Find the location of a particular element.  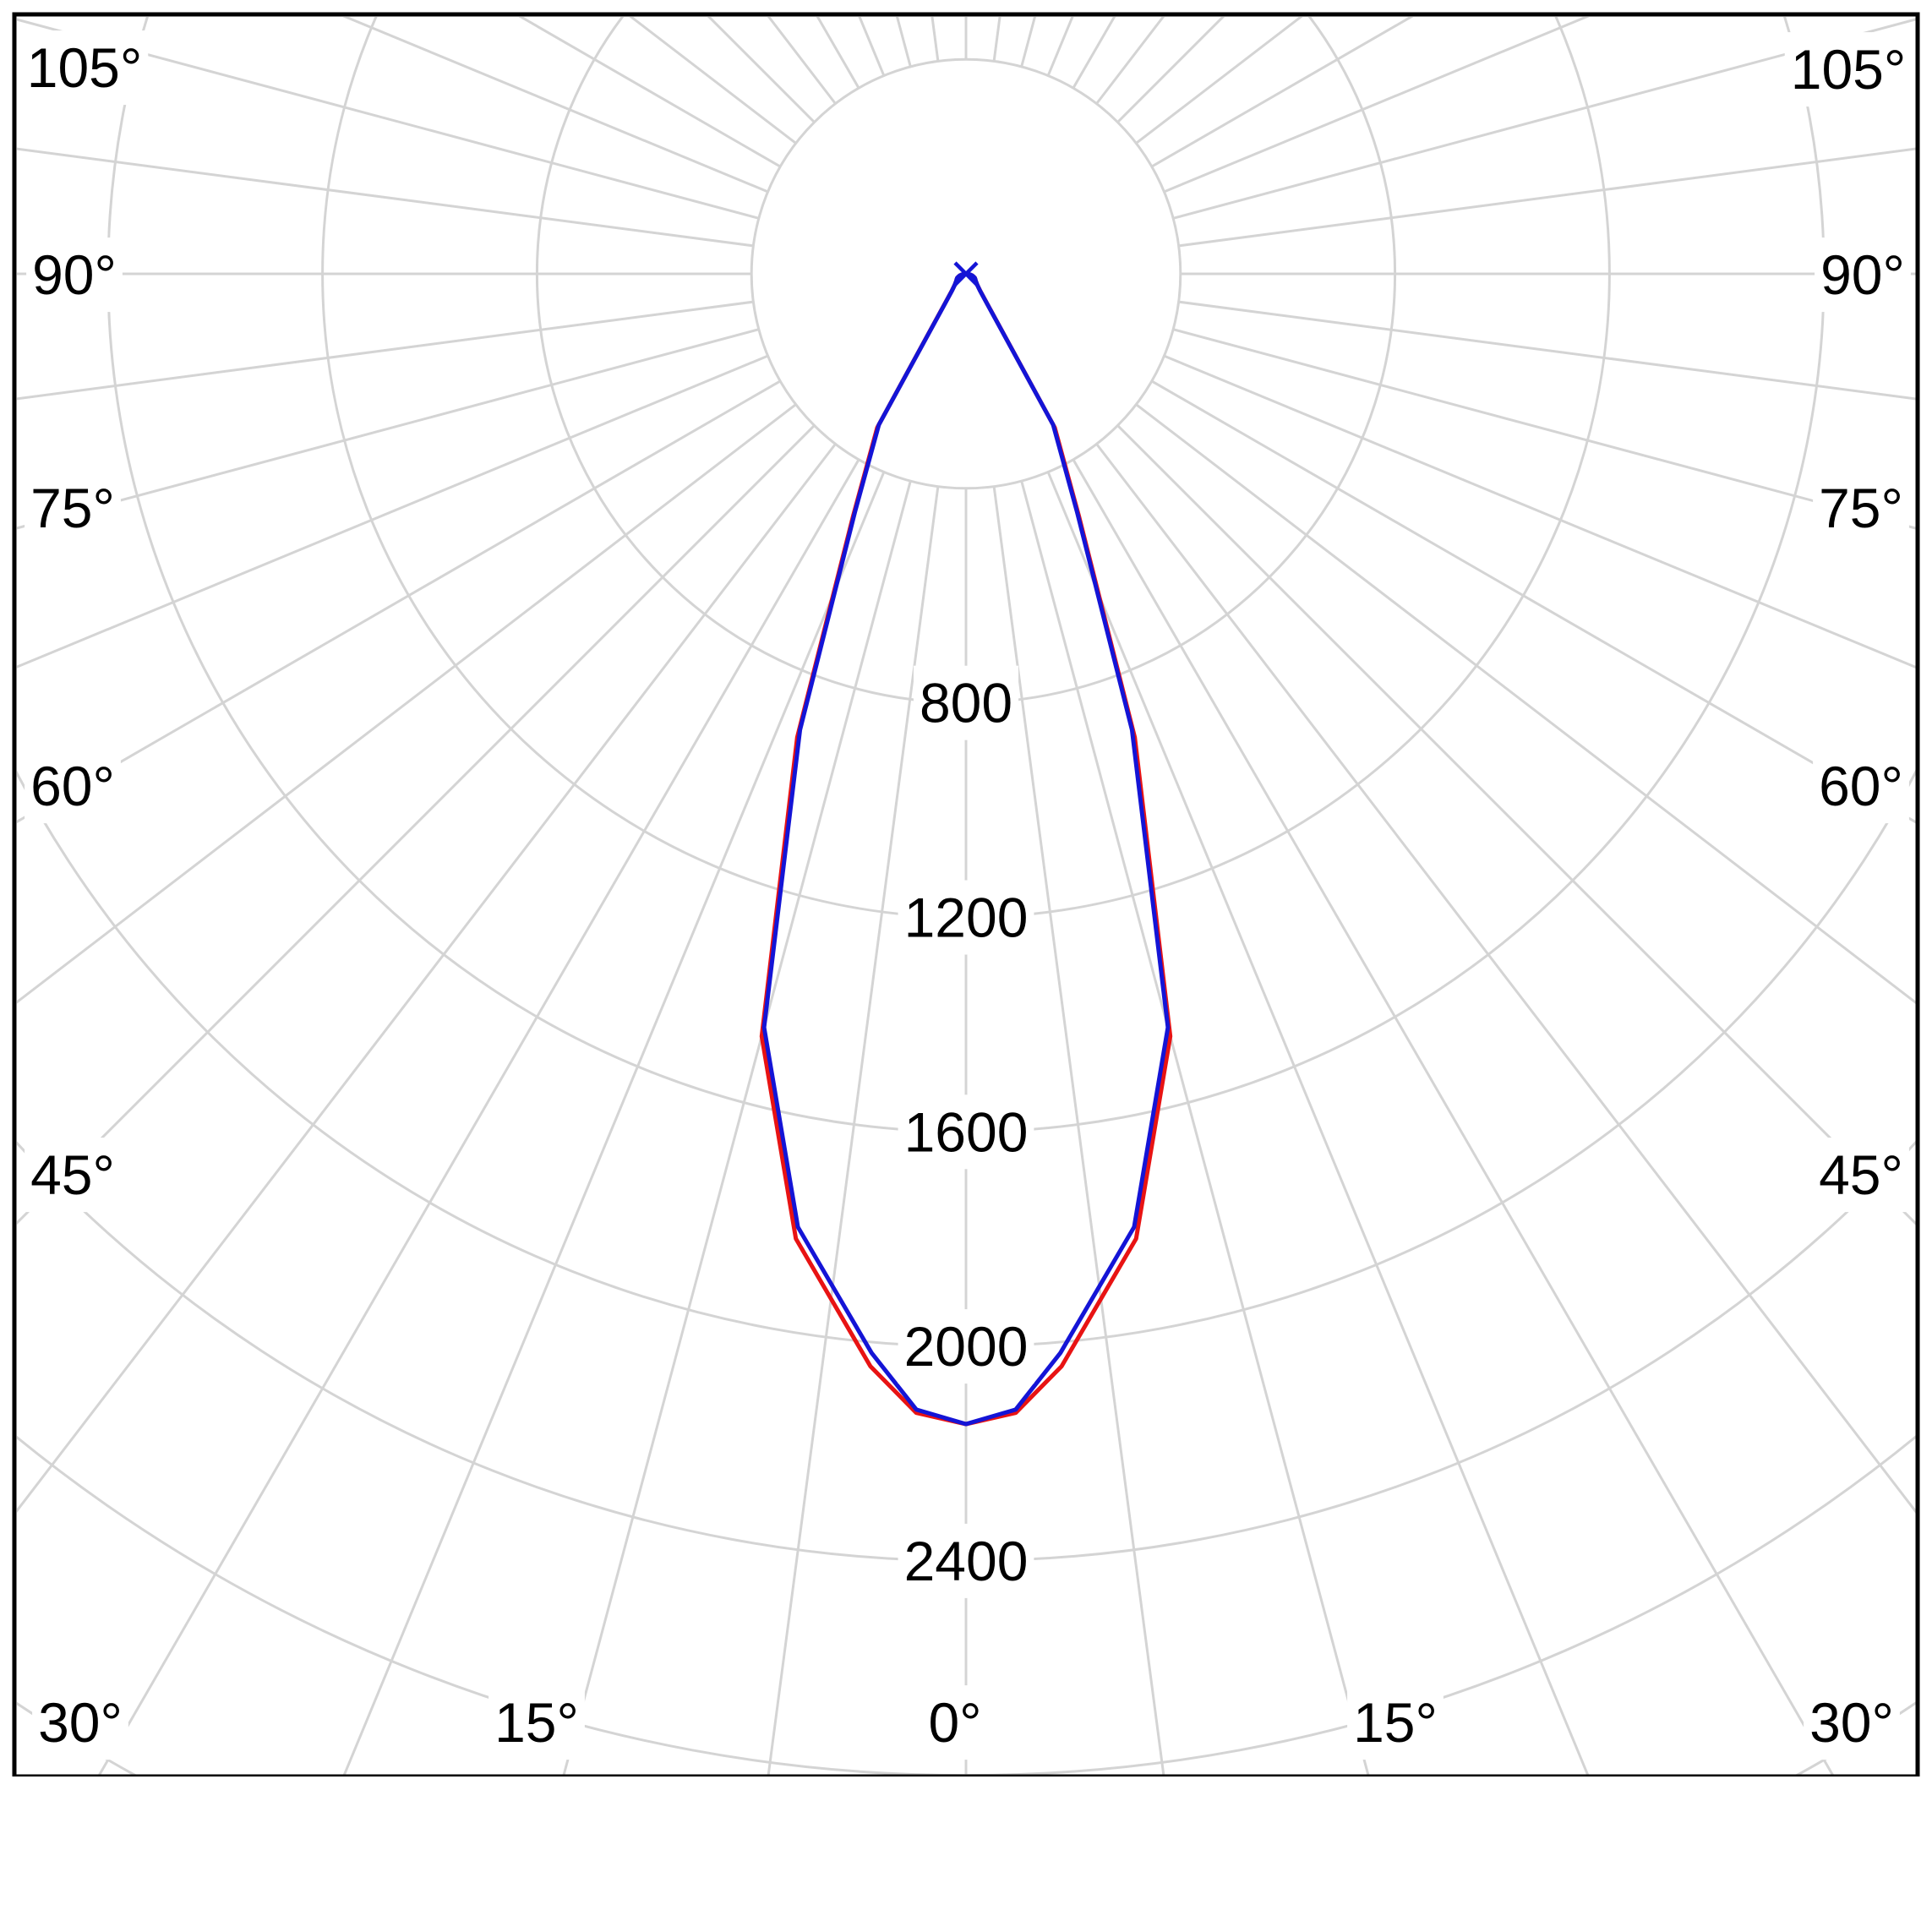

angle-label-left-75-bg is located at coordinates (73, 508).